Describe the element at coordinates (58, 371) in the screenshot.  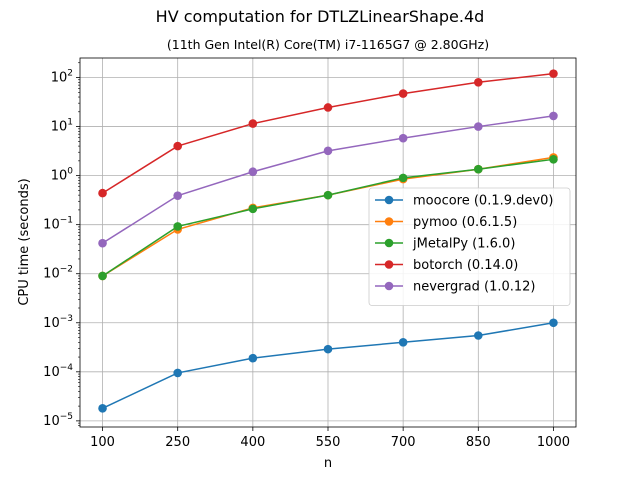
I see `y-tick-label: 10⁻⁴` at that location.